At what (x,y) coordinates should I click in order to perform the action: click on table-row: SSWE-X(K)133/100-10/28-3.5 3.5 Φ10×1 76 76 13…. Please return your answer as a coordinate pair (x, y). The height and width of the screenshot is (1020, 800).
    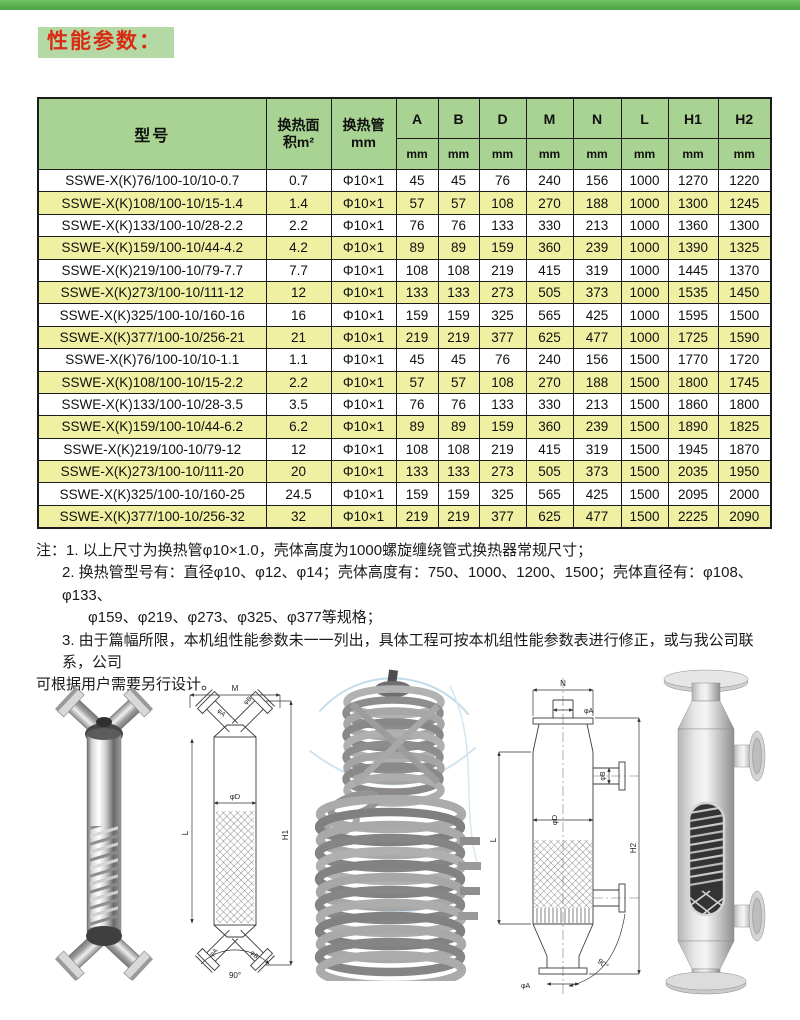
    Looking at the image, I should click on (404, 404).